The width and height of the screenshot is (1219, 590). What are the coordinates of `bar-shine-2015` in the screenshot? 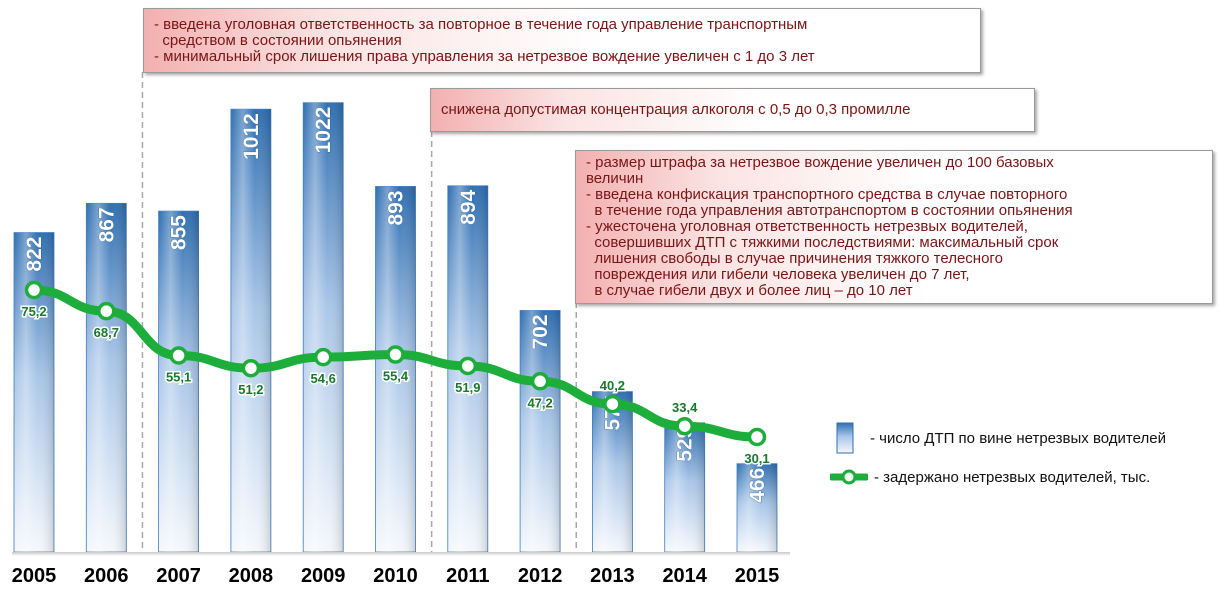 It's located at (757, 507).